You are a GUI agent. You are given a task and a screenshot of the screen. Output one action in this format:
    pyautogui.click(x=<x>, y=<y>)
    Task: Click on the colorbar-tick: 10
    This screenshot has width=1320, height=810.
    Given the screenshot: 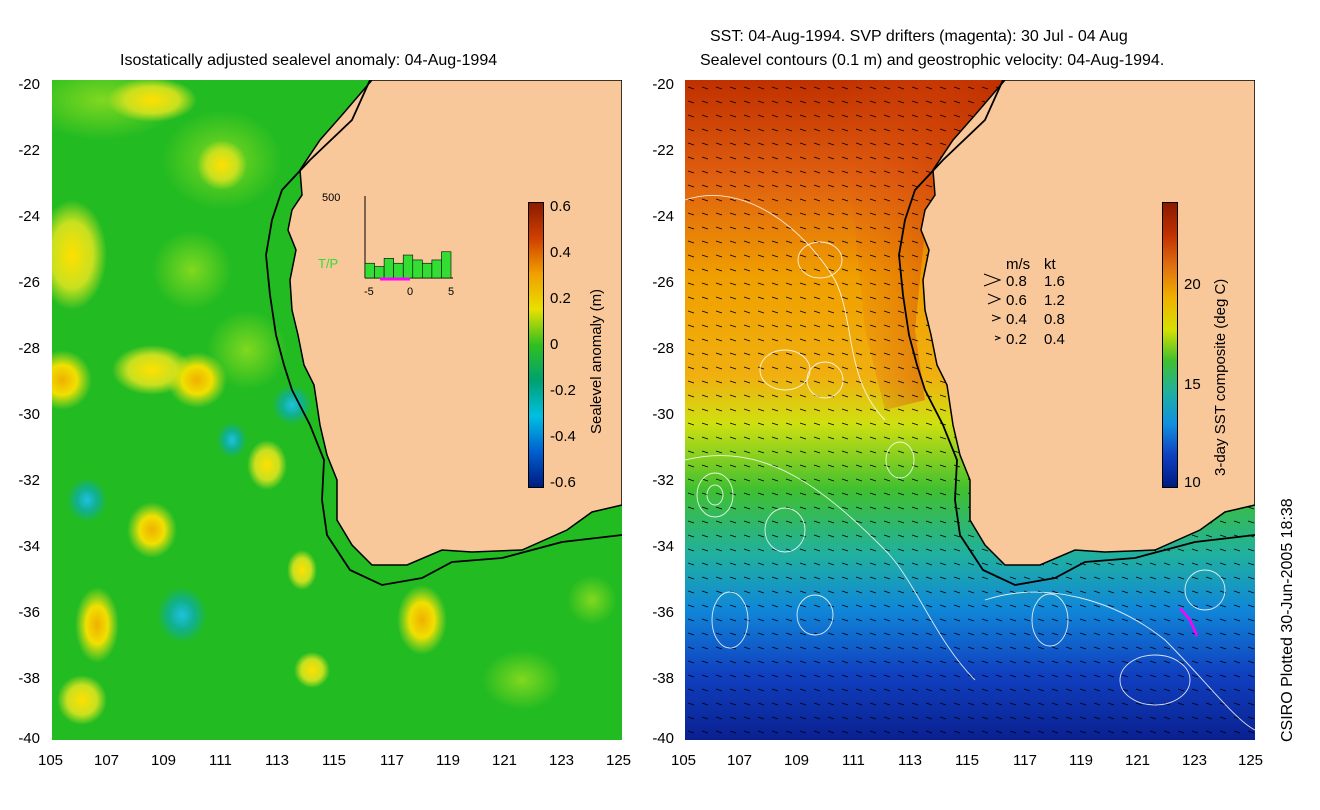 What is the action you would take?
    pyautogui.click(x=1192, y=482)
    